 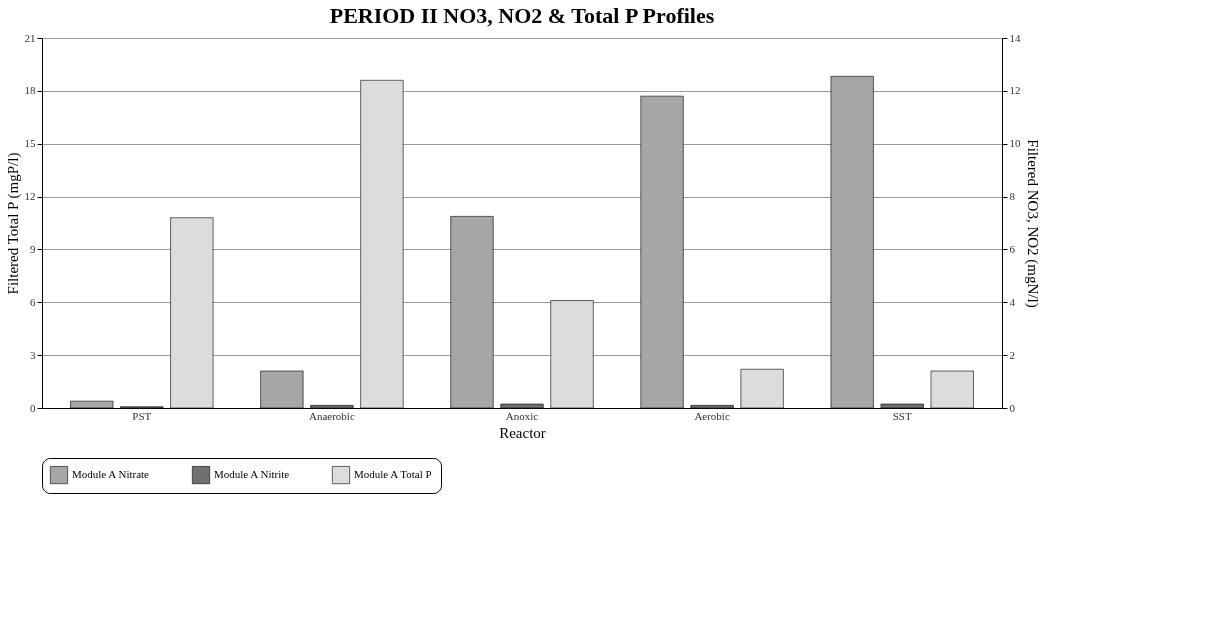 I want to click on y-tick-label: 9, so click(x=33, y=248).